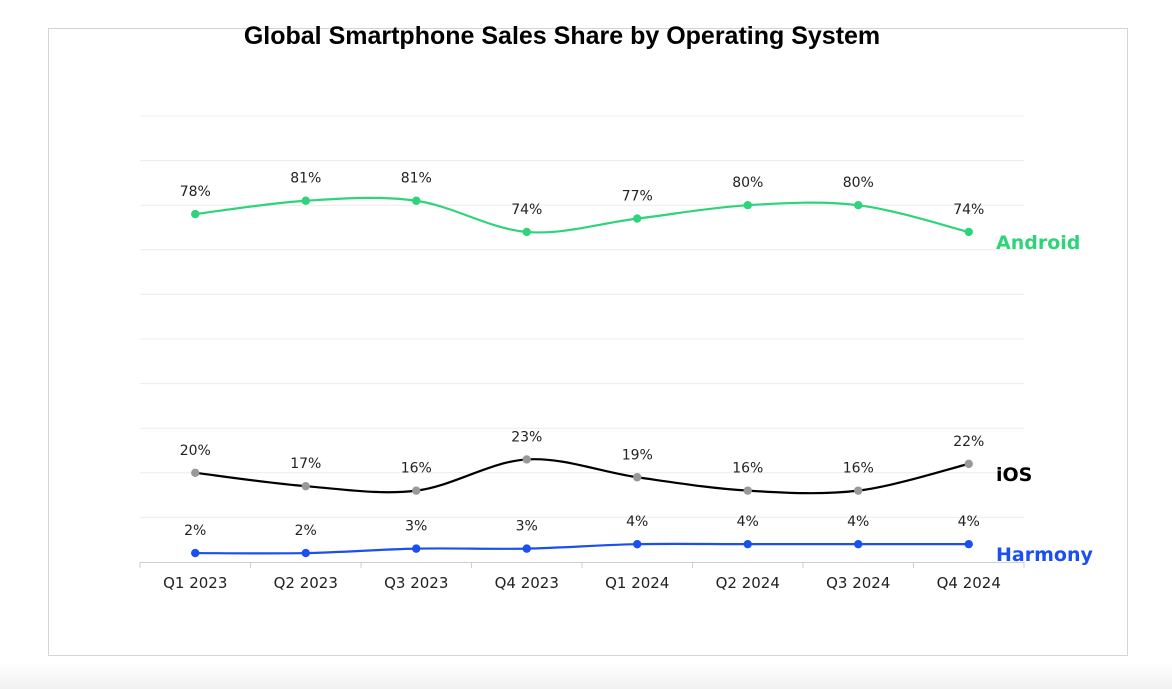 The width and height of the screenshot is (1172, 689). I want to click on data-label-ios: 19%, so click(637, 455).